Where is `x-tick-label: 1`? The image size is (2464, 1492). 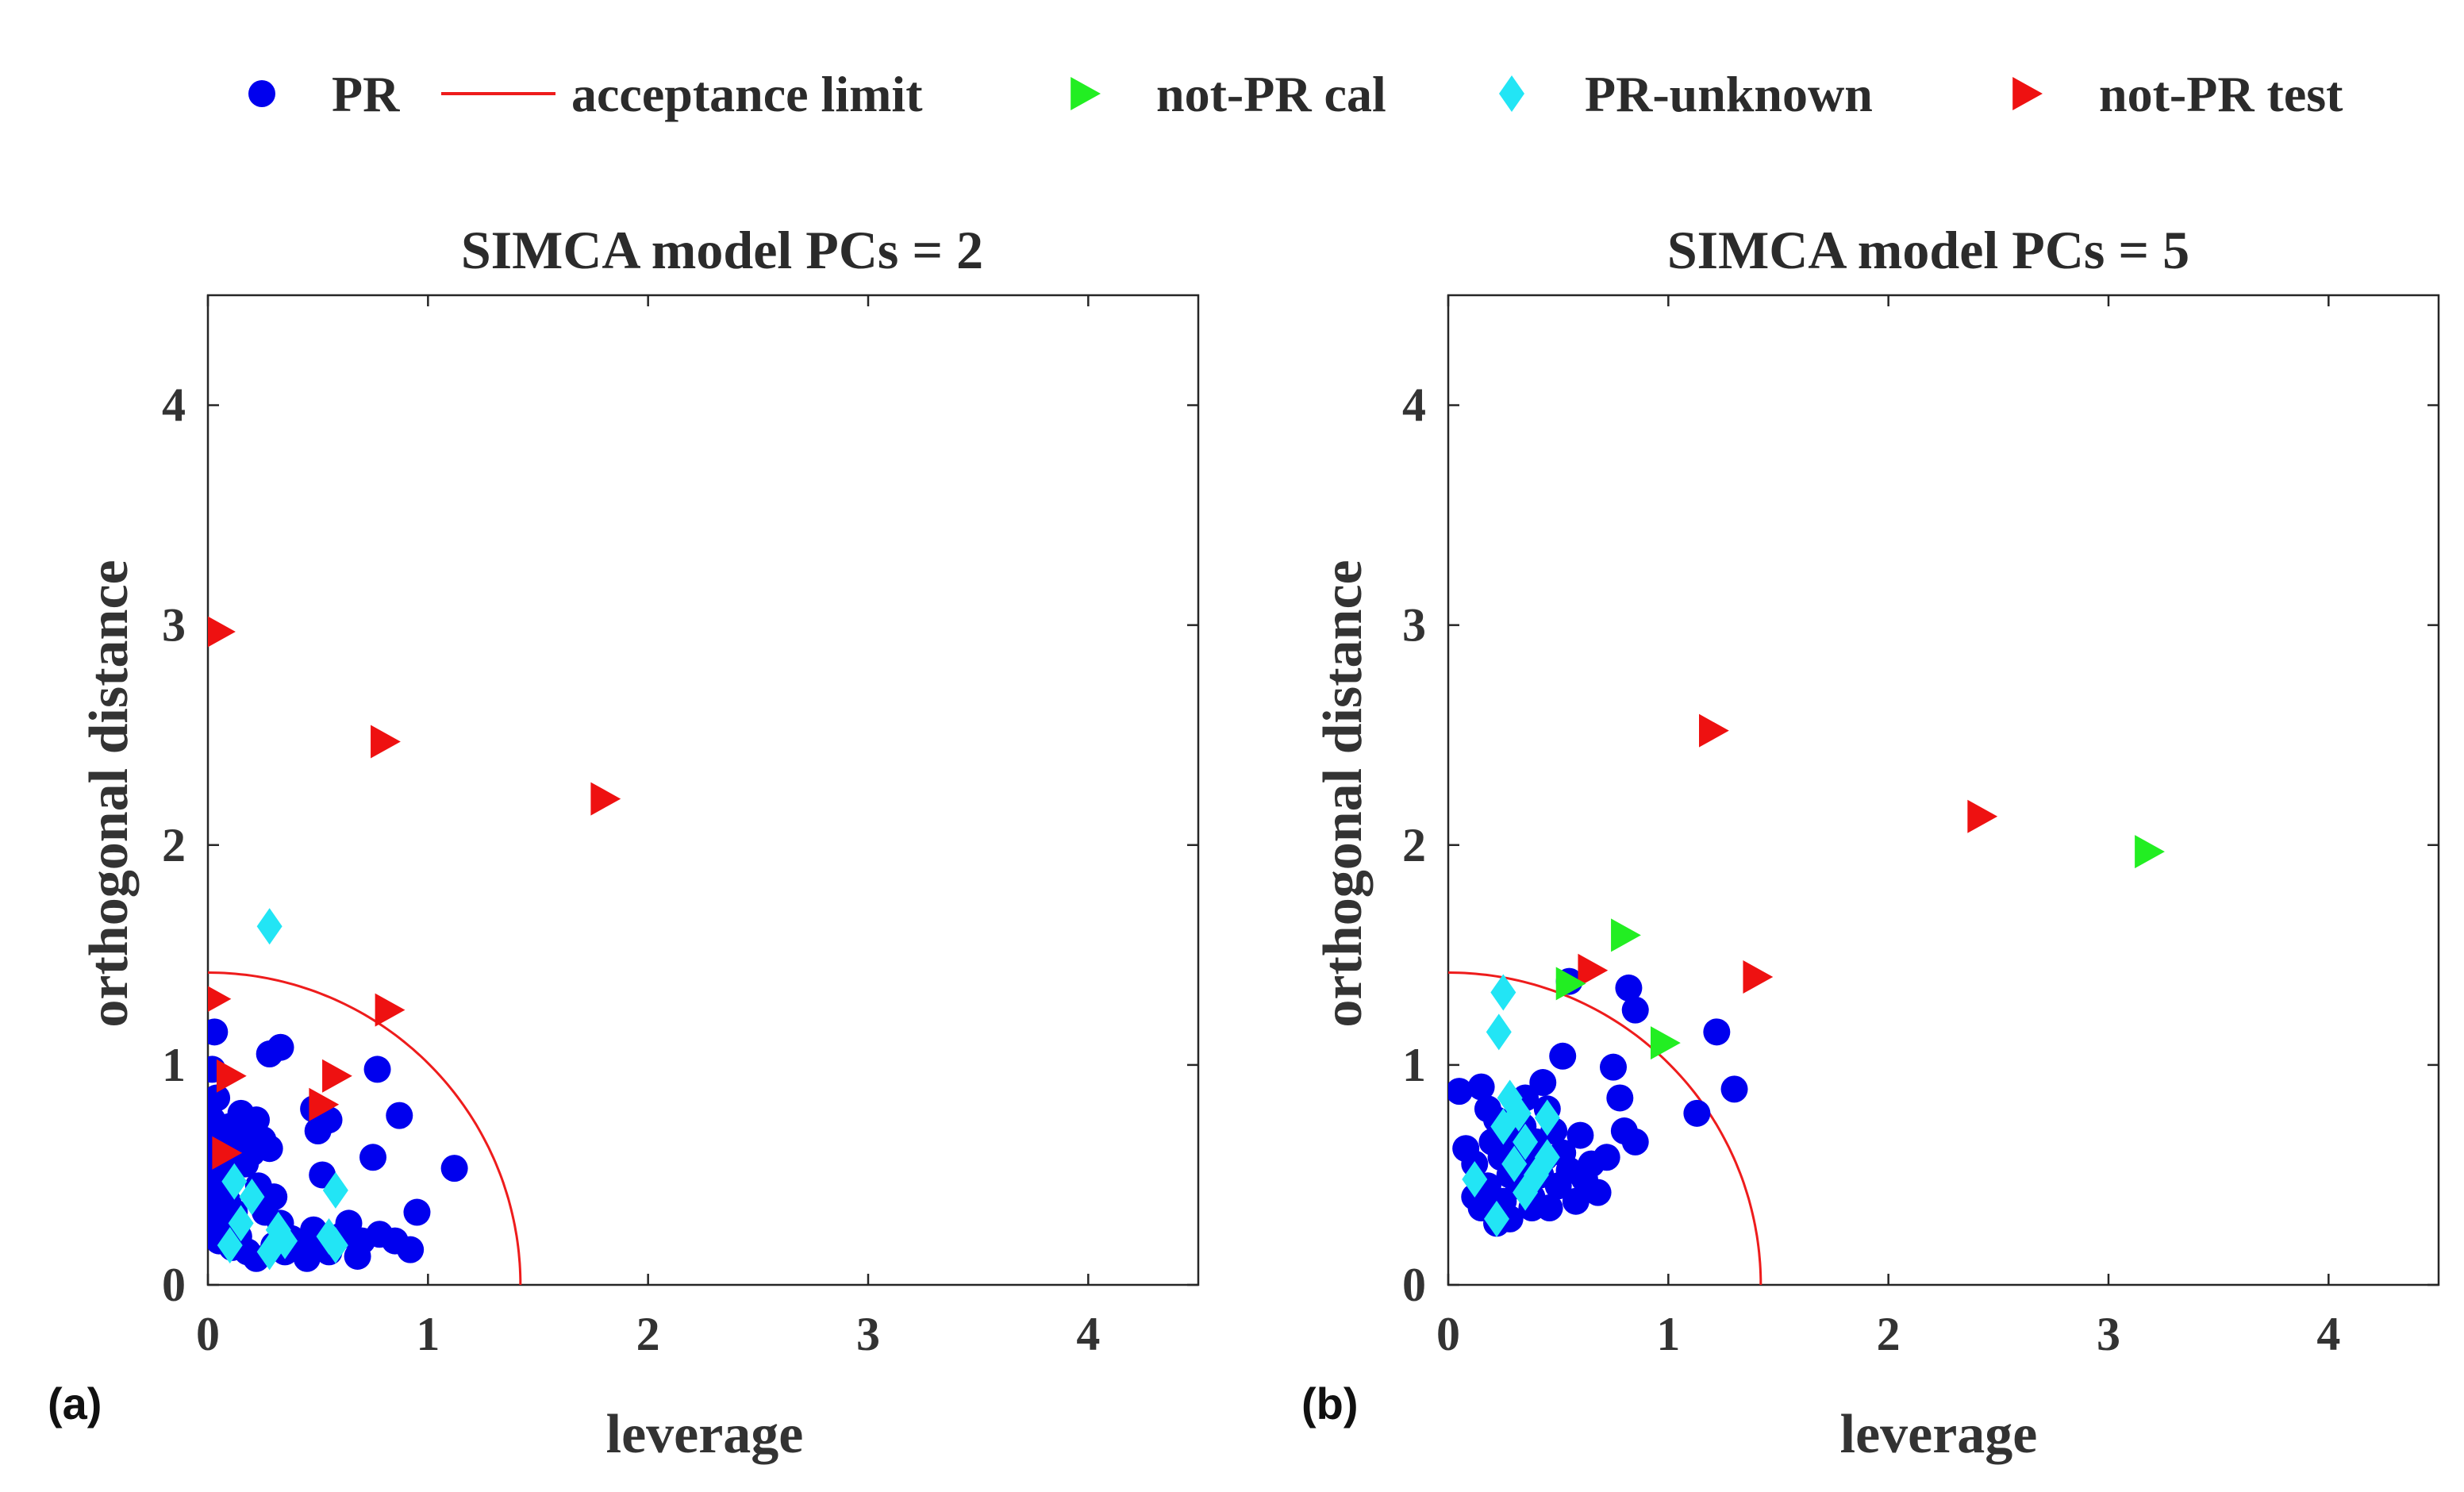 x-tick-label: 1 is located at coordinates (1668, 1334).